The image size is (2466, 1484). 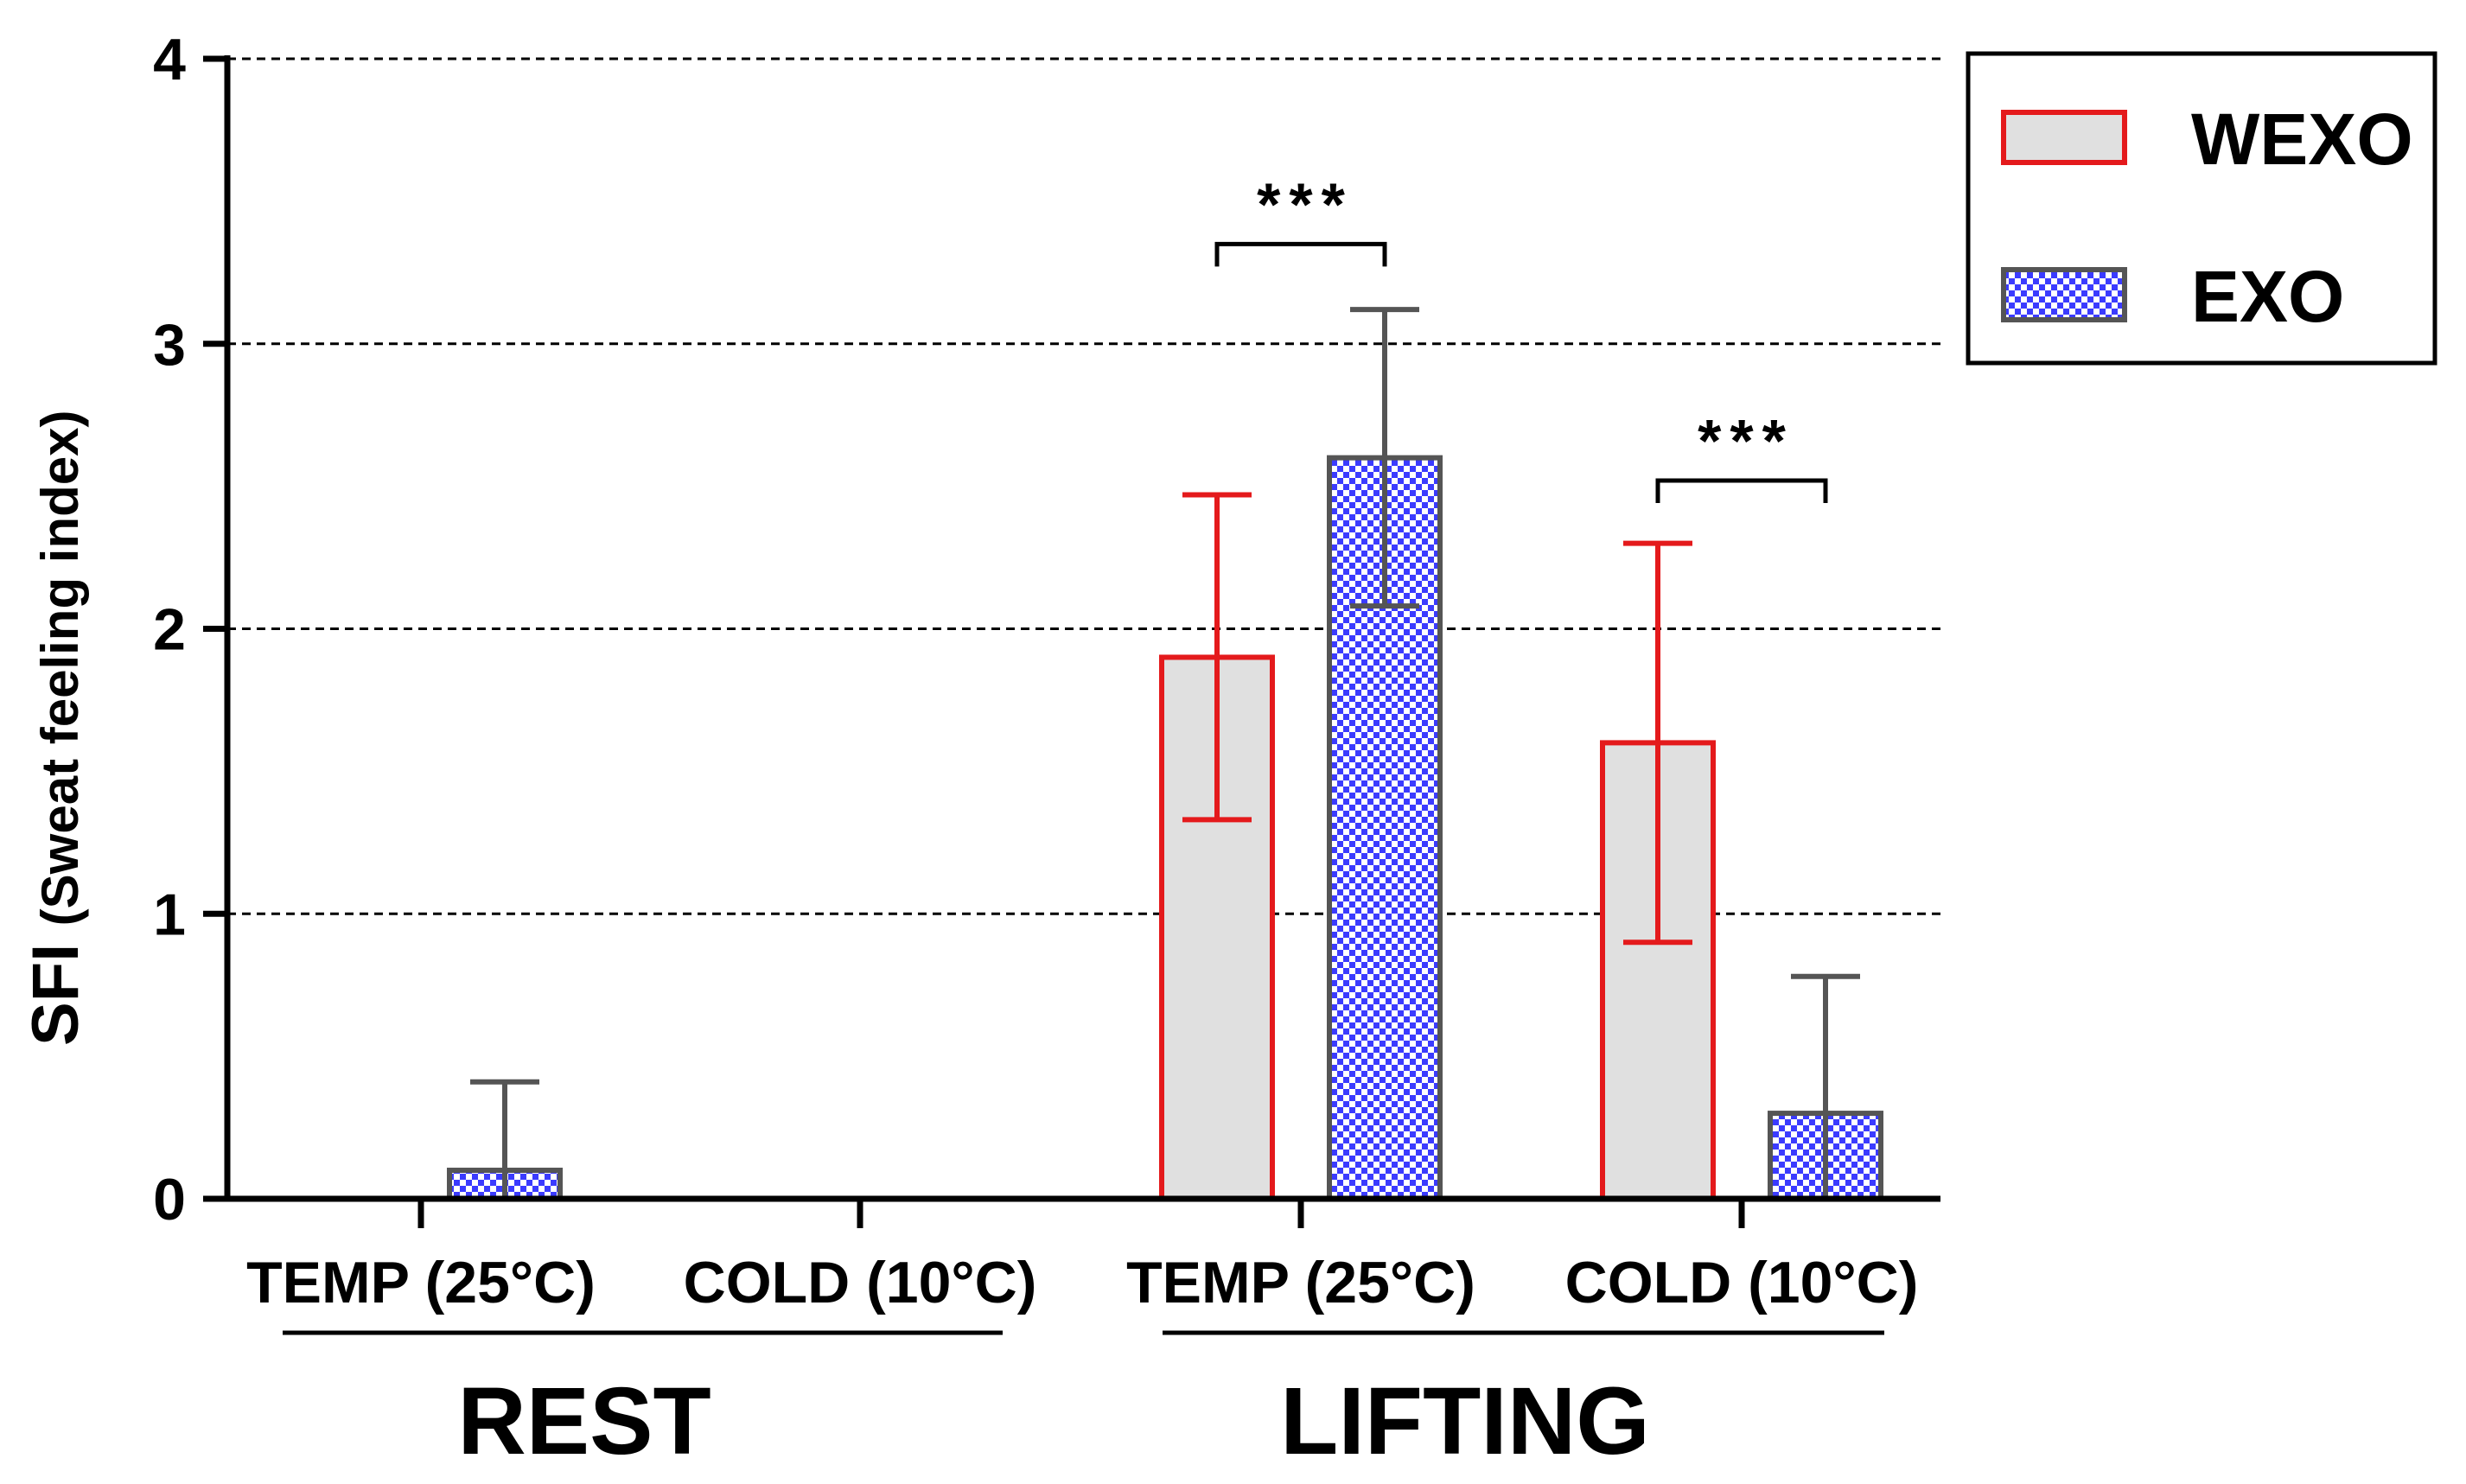 What do you see at coordinates (2267, 296) in the screenshot?
I see `legend-label-exo: EXO` at bounding box center [2267, 296].